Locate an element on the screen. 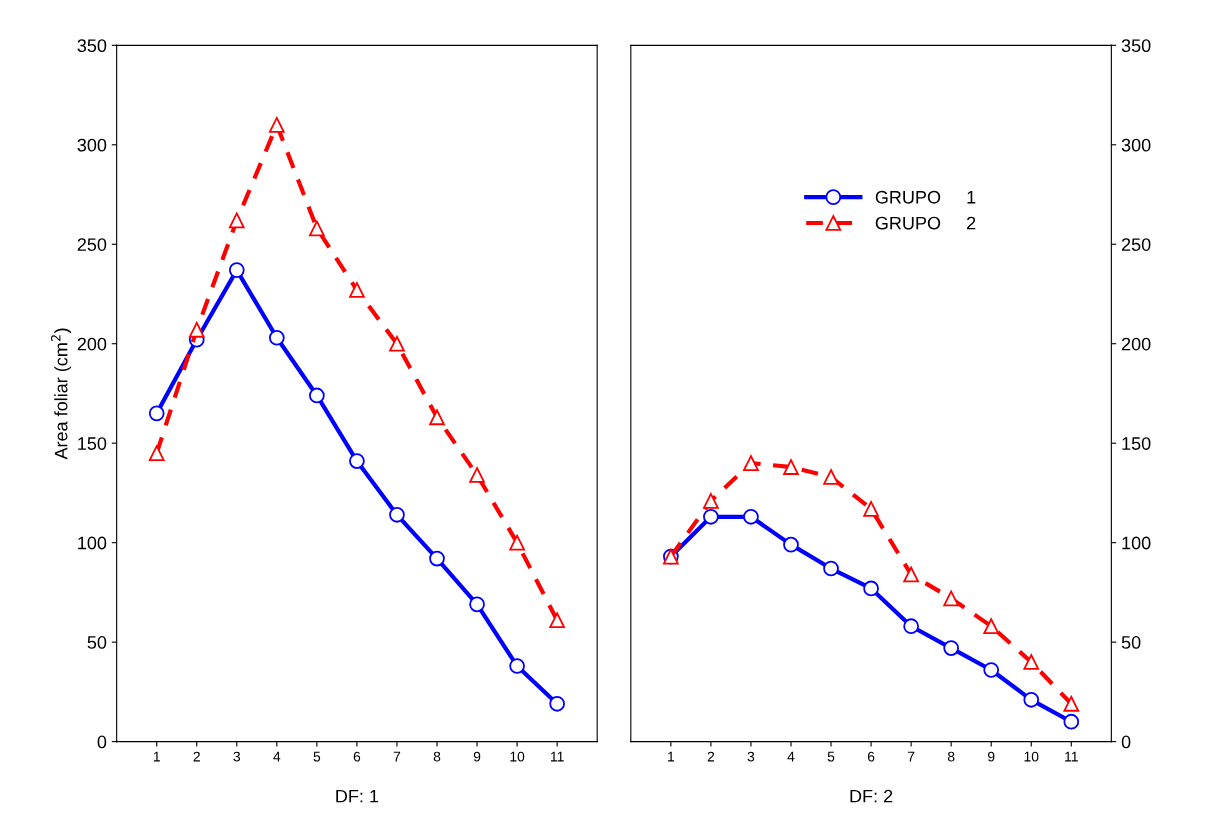 The height and width of the screenshot is (824, 1228). y-tick-label: 250 is located at coordinates (92, 244).